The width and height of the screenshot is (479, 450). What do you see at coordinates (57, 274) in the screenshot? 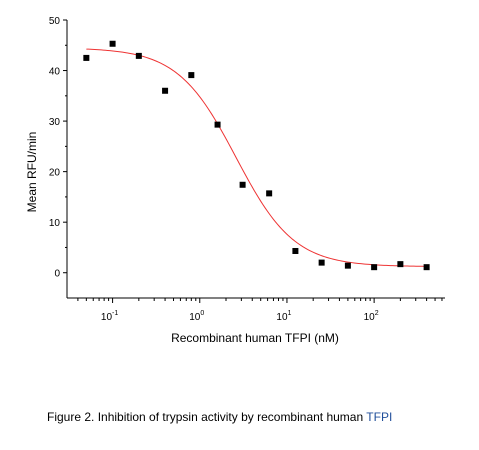
I see `y-tick-label: 0` at bounding box center [57, 274].